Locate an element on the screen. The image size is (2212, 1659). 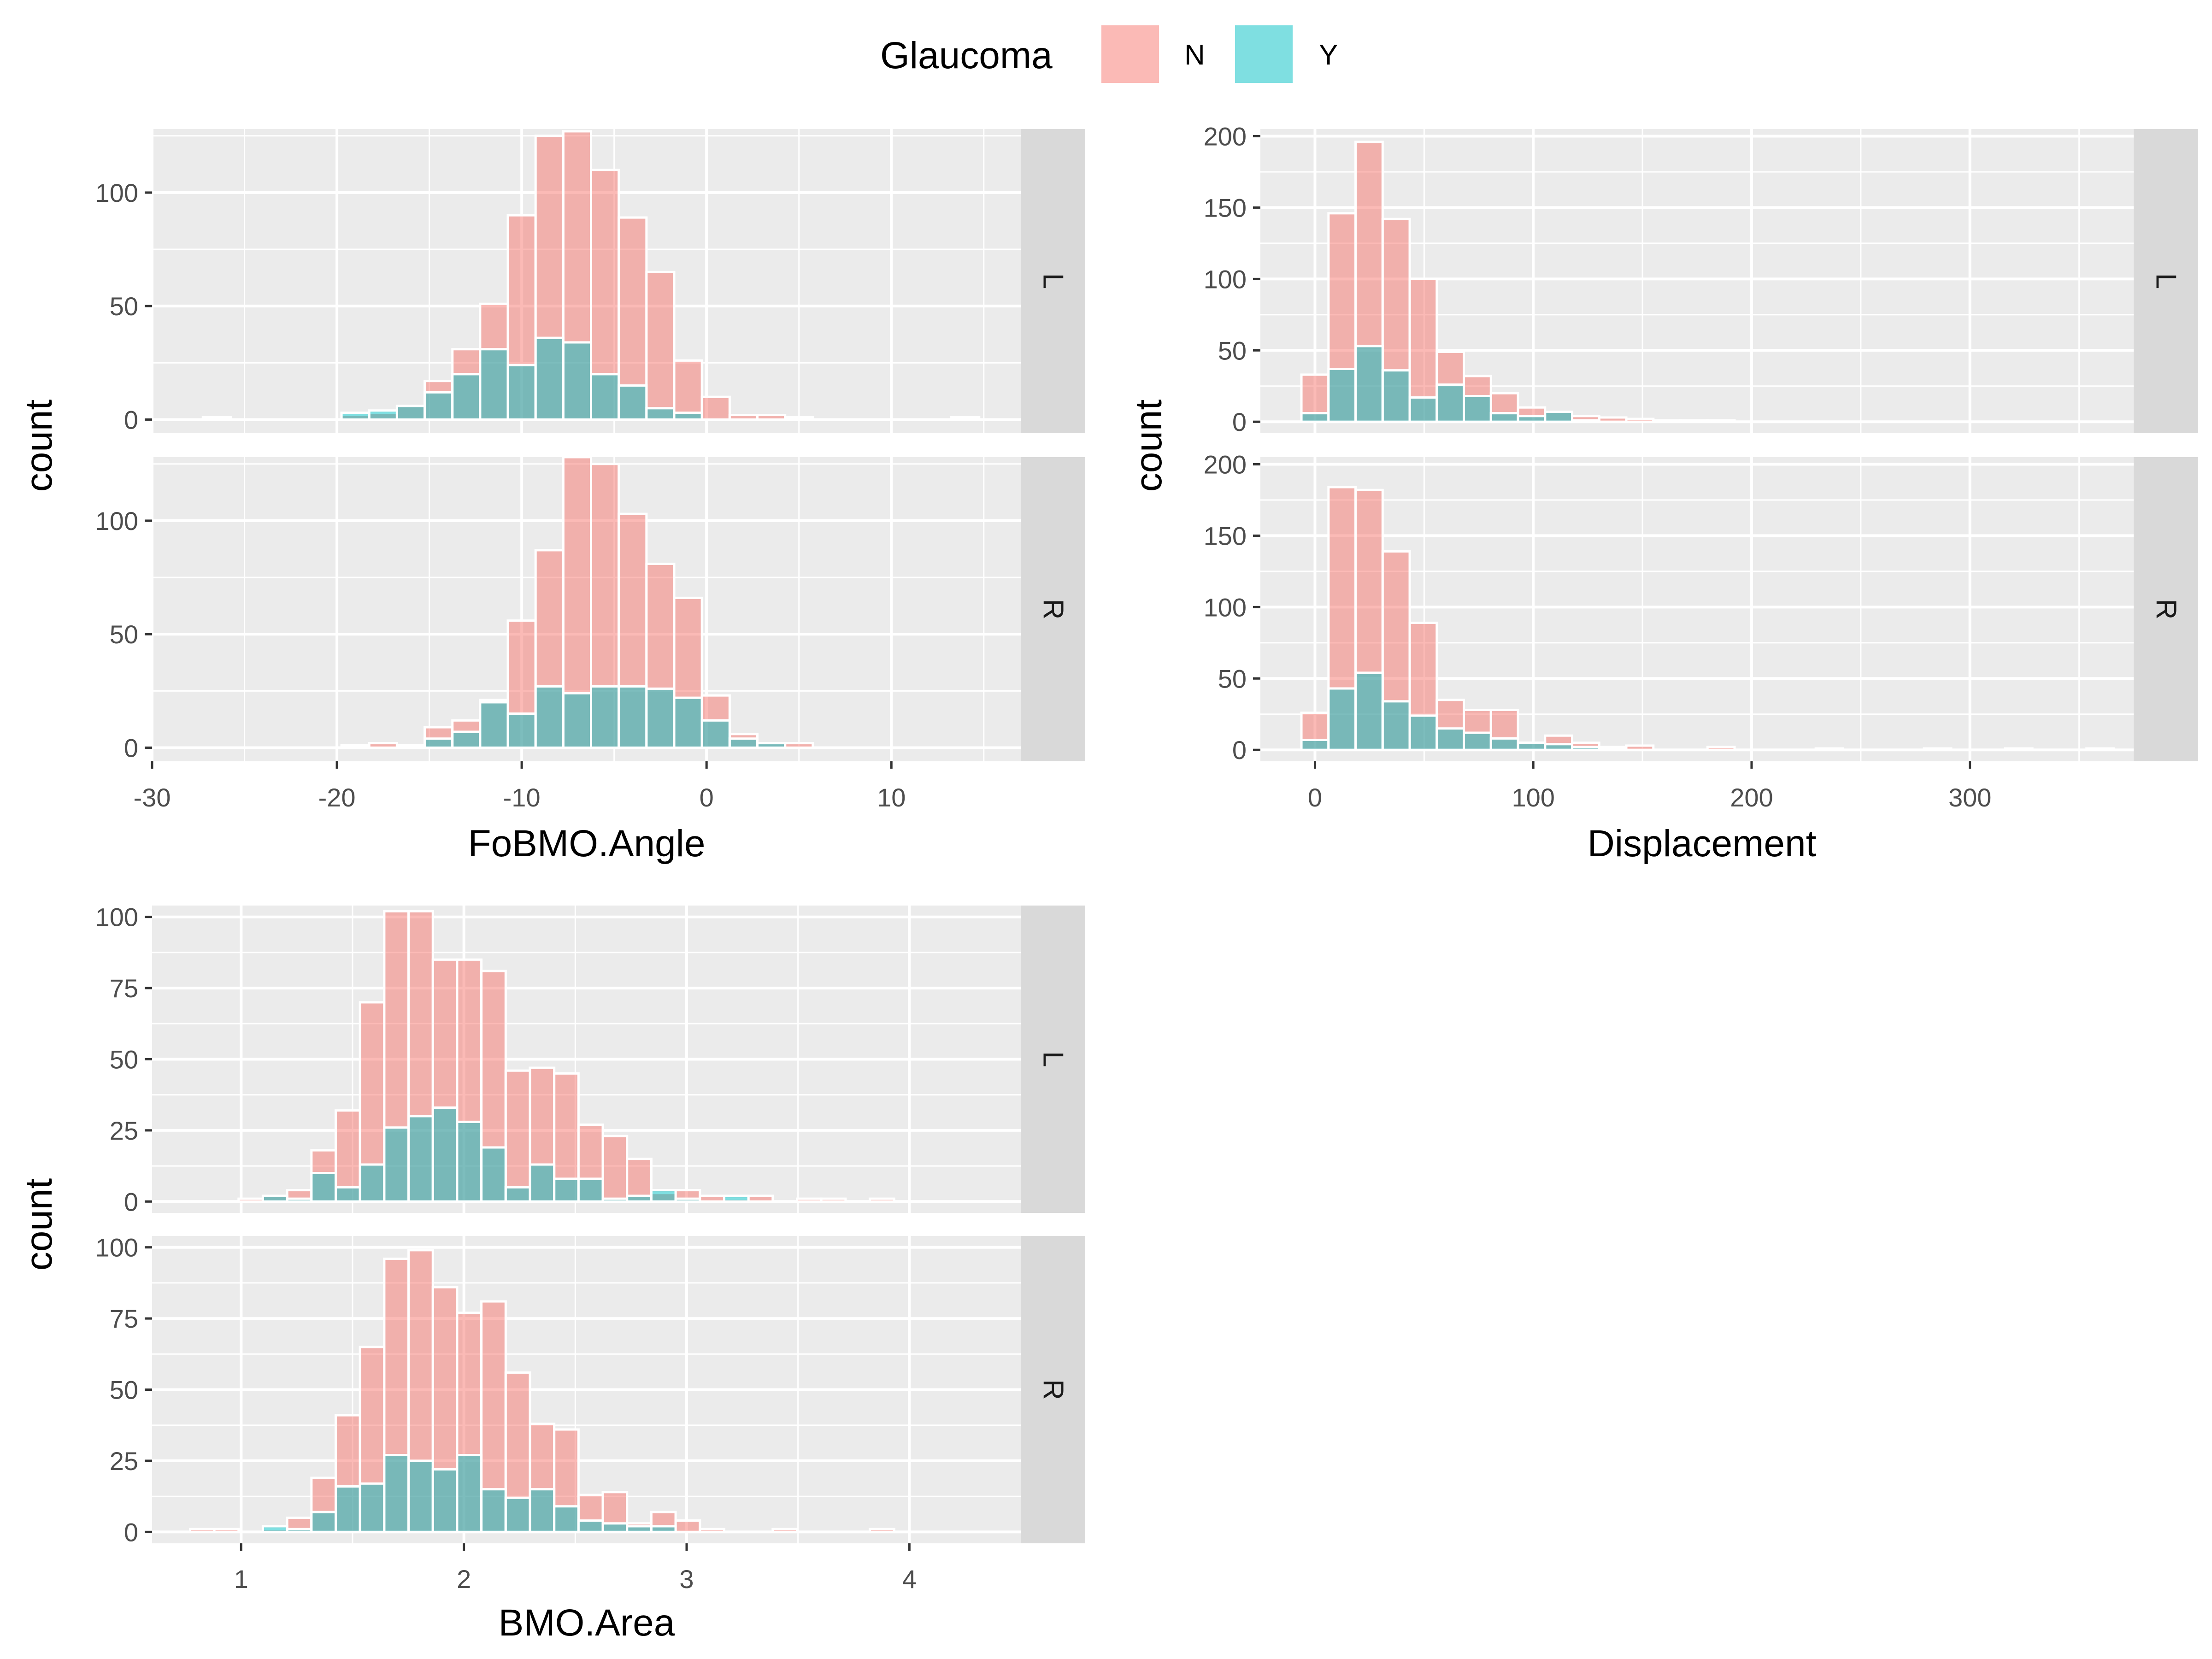
x-tick-label: -20 is located at coordinates (337, 797).